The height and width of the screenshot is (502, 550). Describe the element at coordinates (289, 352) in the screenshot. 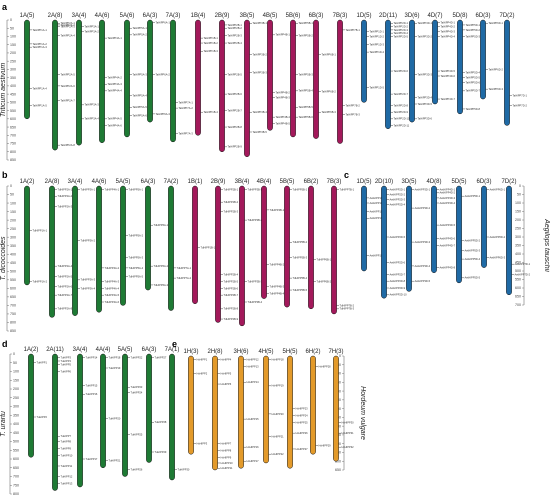

I see `chromosome-label: 5H(5)` at that location.